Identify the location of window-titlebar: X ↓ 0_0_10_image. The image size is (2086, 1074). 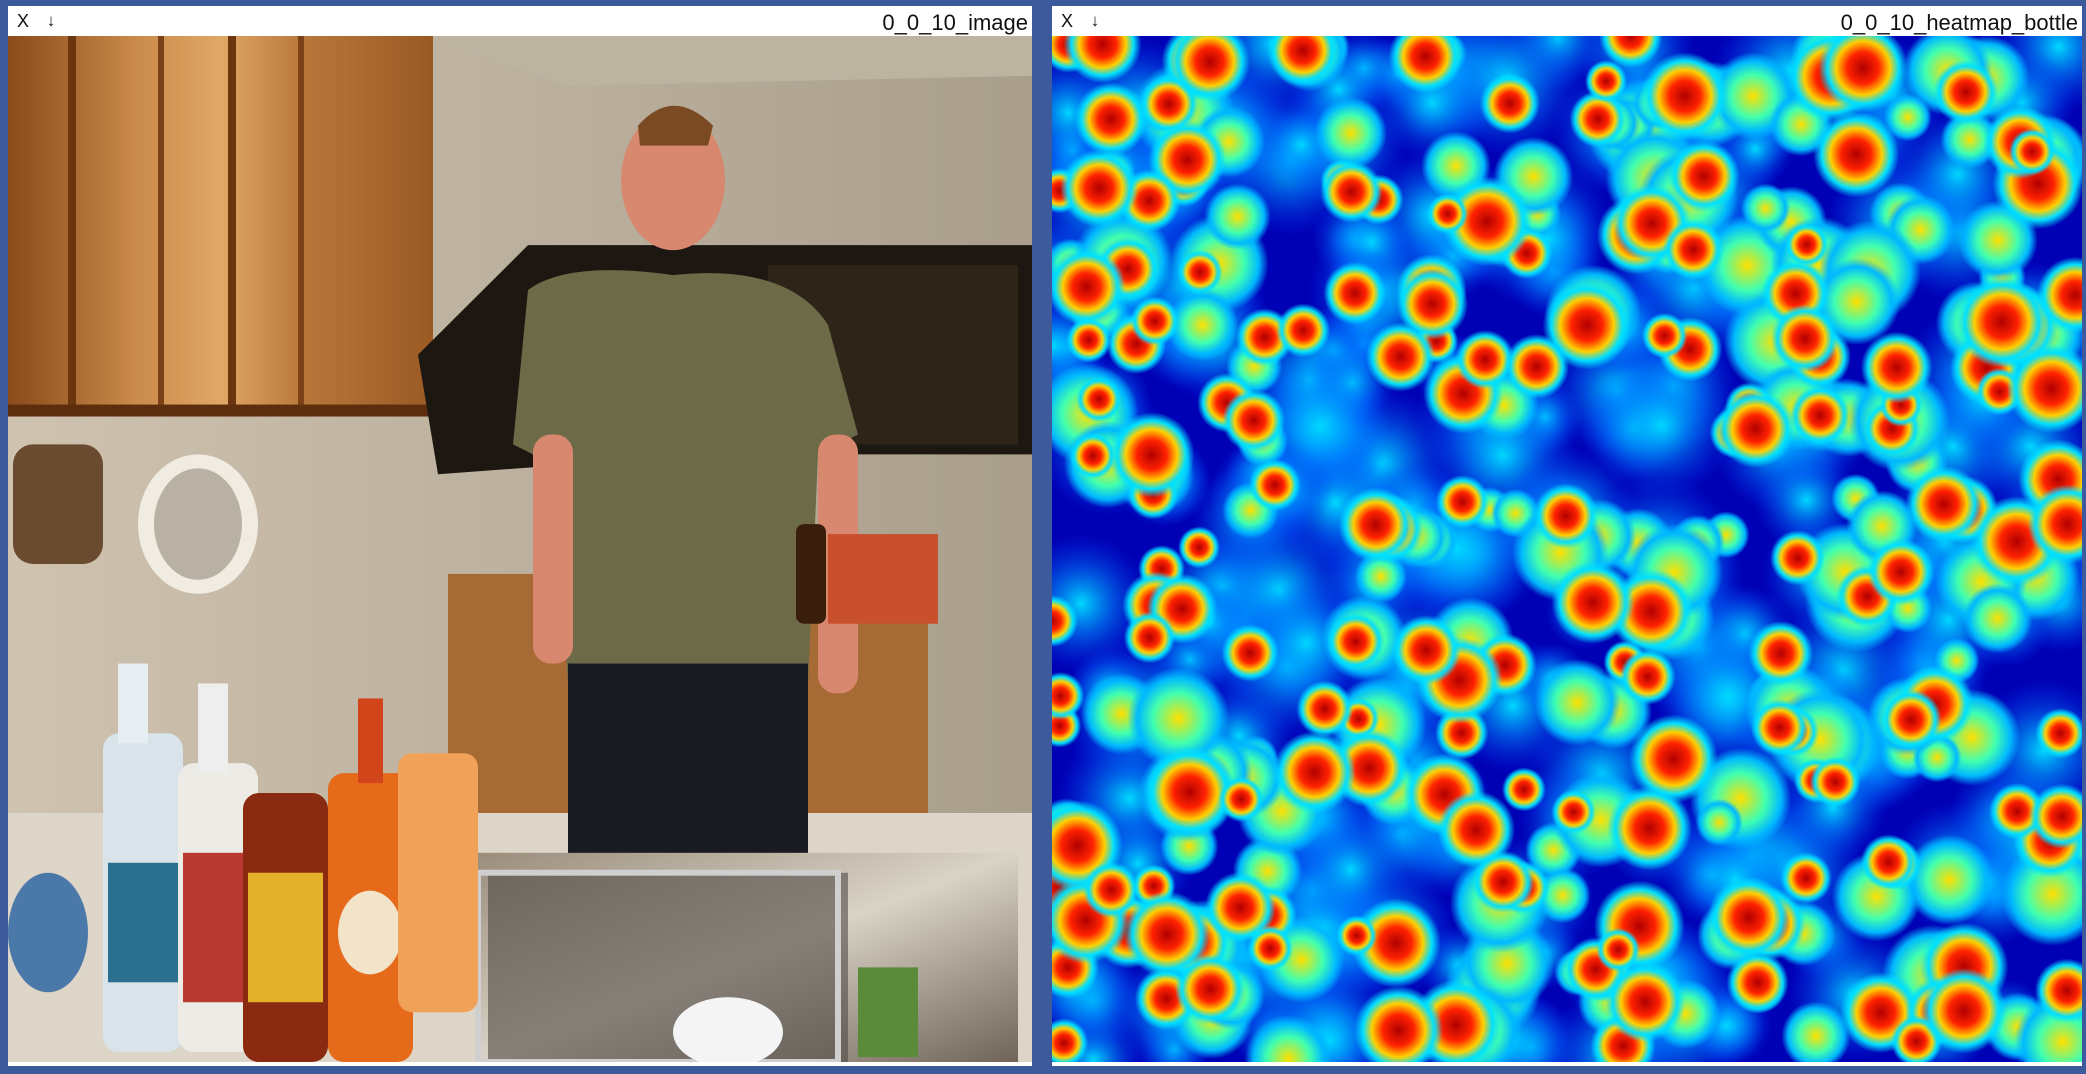
(520, 21).